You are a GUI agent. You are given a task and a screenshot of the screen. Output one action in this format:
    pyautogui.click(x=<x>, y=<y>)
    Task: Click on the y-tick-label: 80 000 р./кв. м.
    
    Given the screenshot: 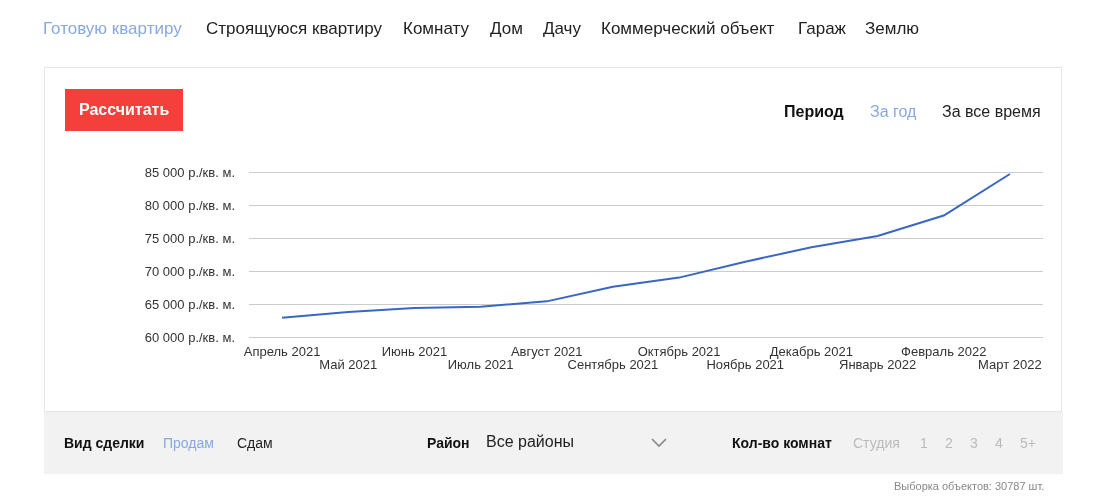 What is the action you would take?
    pyautogui.click(x=189, y=205)
    